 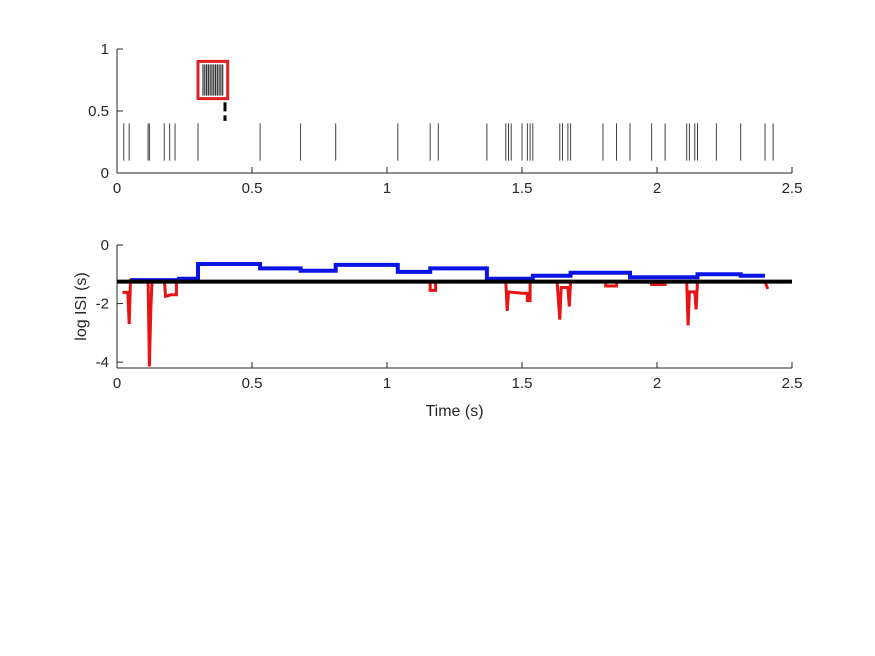 I want to click on isi-series-red, so click(x=446, y=322).